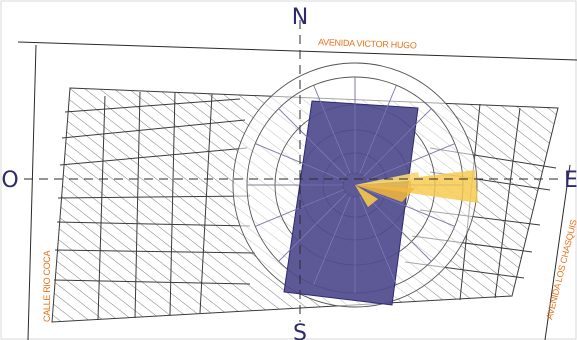  I want to click on wind-ray-east-southeast, so click(385, 193).